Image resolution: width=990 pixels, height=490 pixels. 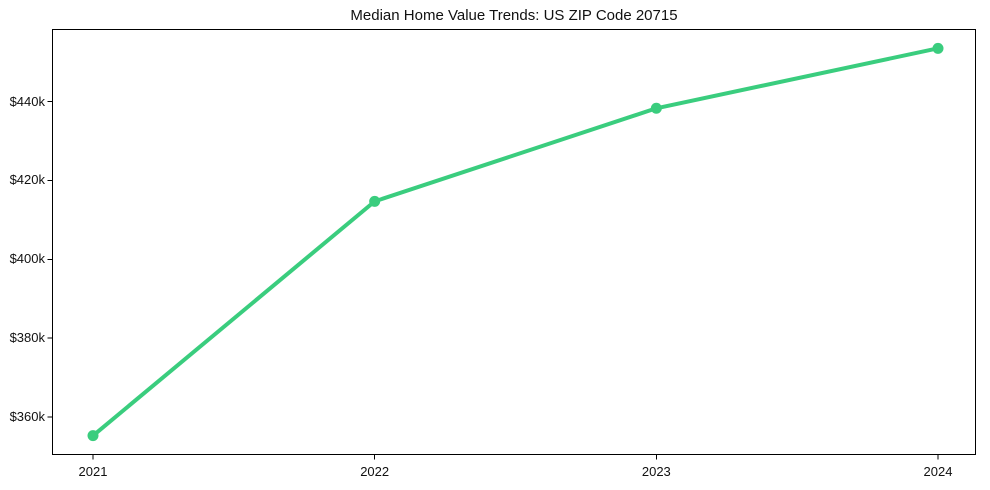 I want to click on y-tick-label: $400k, so click(x=27, y=259).